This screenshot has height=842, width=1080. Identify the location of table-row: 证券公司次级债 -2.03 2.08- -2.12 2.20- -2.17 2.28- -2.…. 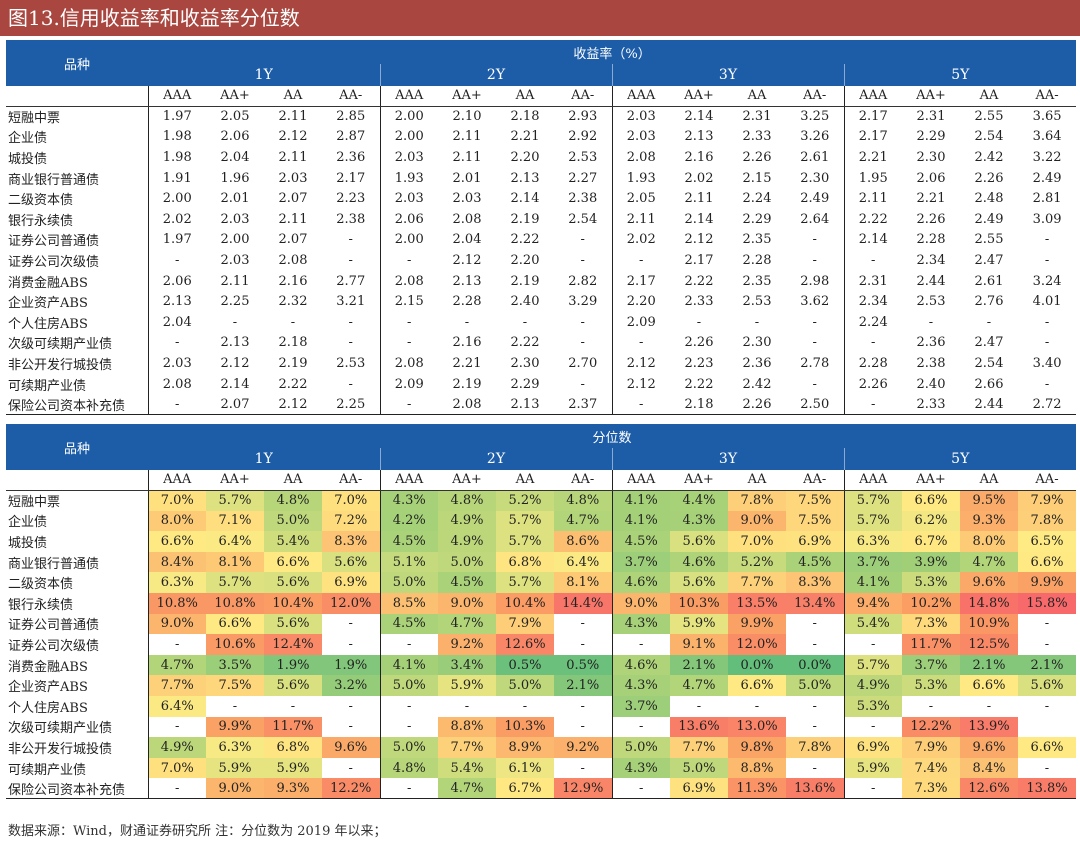
(541, 260).